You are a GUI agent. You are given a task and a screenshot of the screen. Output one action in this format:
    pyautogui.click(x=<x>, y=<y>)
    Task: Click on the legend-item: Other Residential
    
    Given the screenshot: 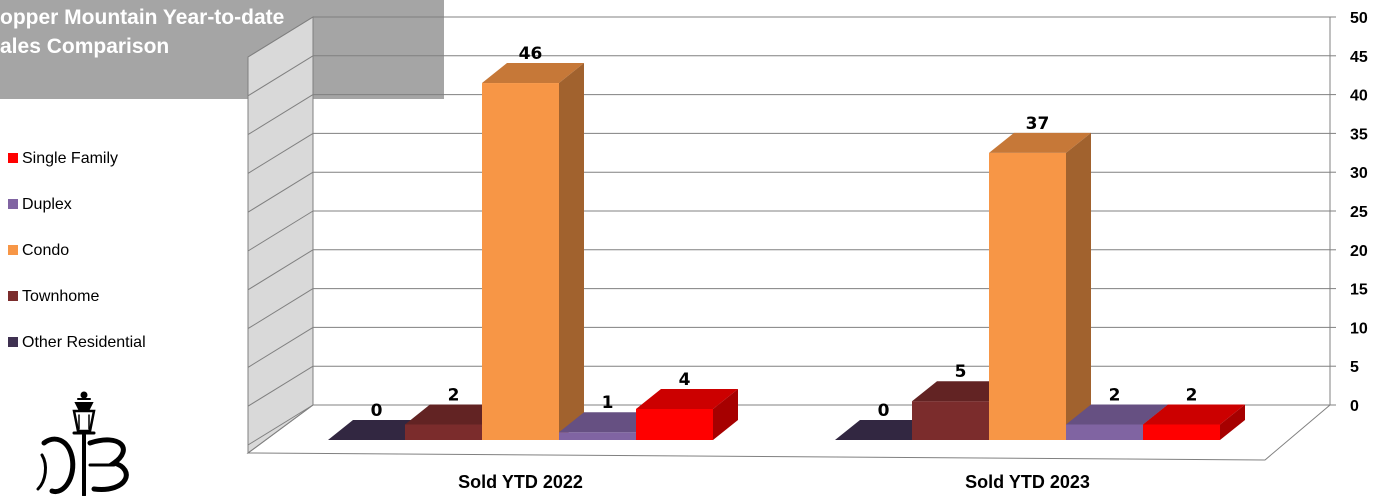 What is the action you would take?
    pyautogui.click(x=77, y=344)
    